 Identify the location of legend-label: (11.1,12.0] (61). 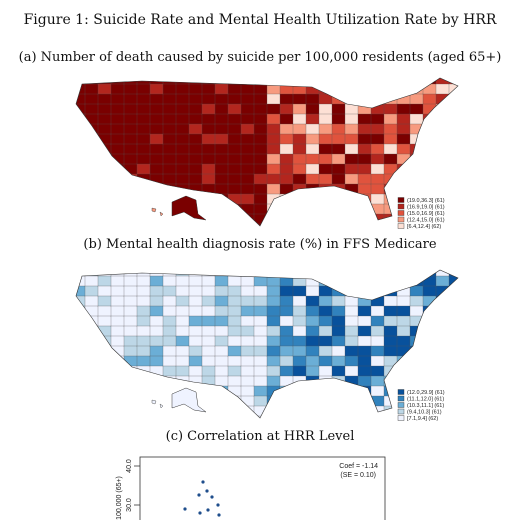
(425, 400).